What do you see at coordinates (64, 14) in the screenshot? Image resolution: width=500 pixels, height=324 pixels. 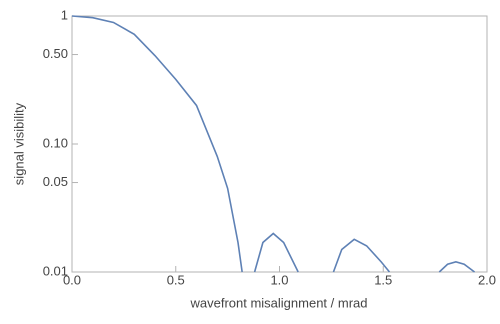 I see `y-tick-label: 1` at bounding box center [64, 14].